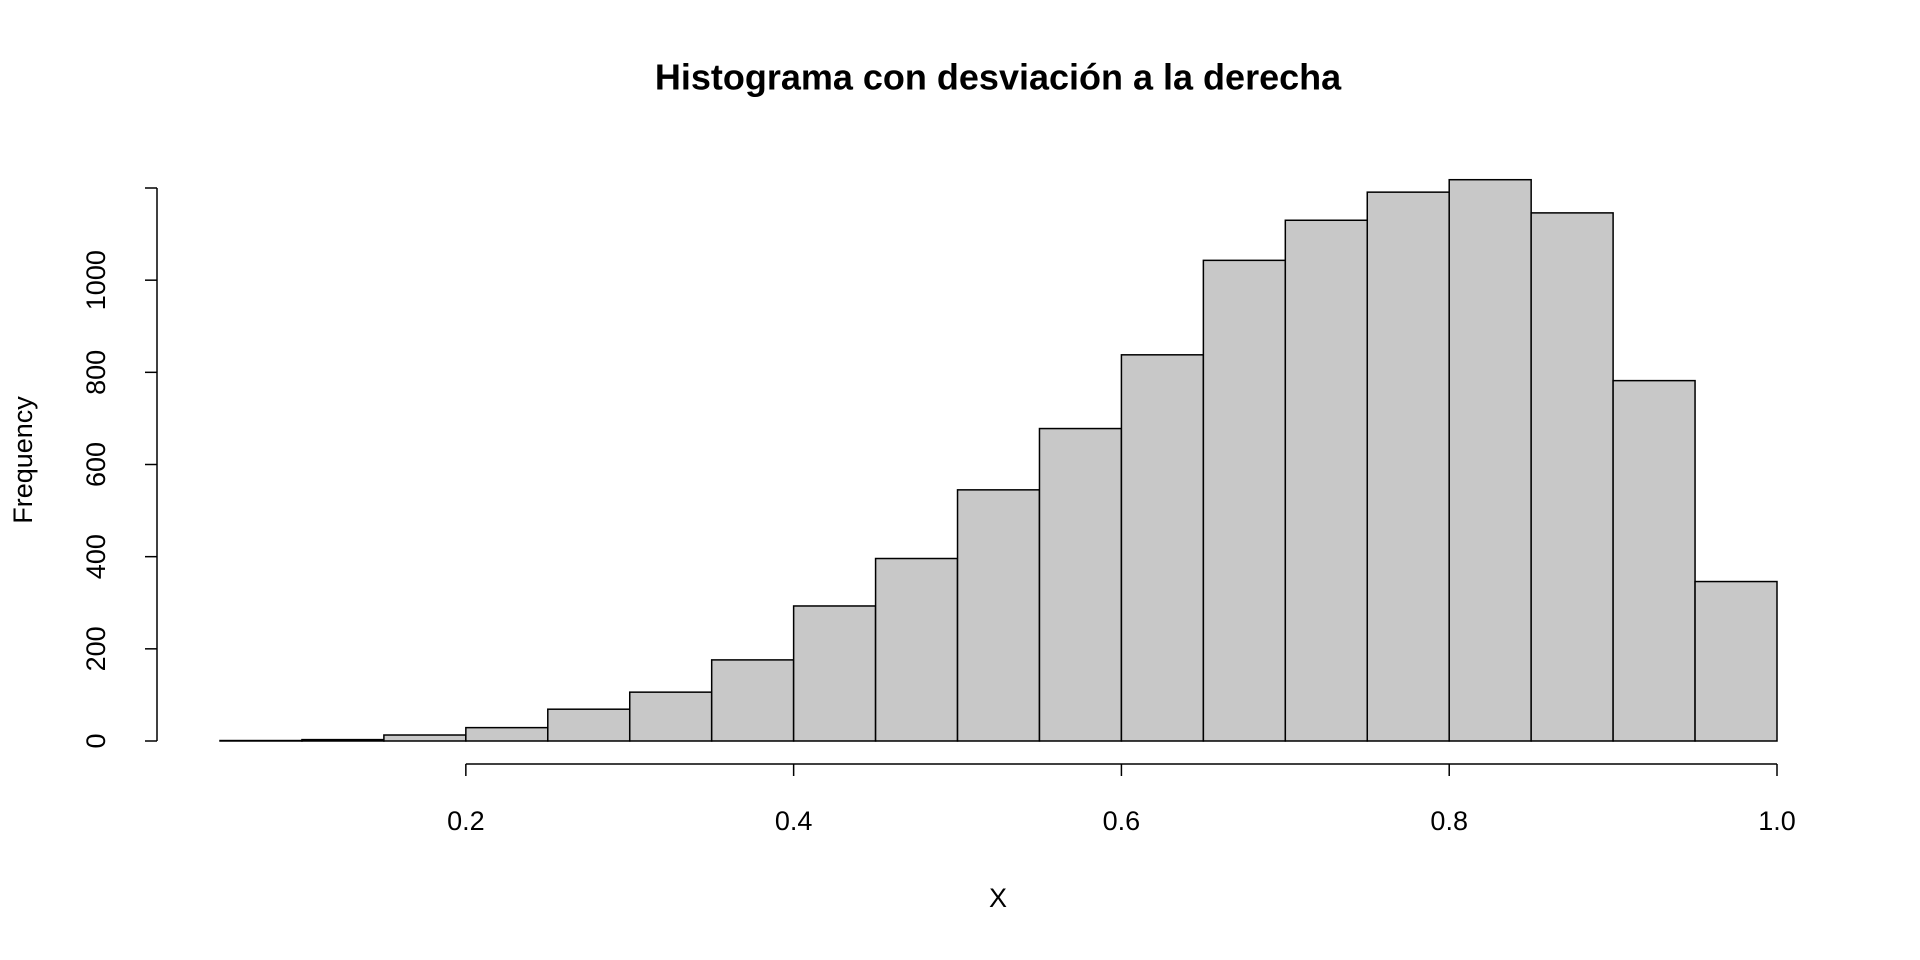 This screenshot has height=960, width=1920. What do you see at coordinates (998, 898) in the screenshot?
I see `x-axis-label: X` at bounding box center [998, 898].